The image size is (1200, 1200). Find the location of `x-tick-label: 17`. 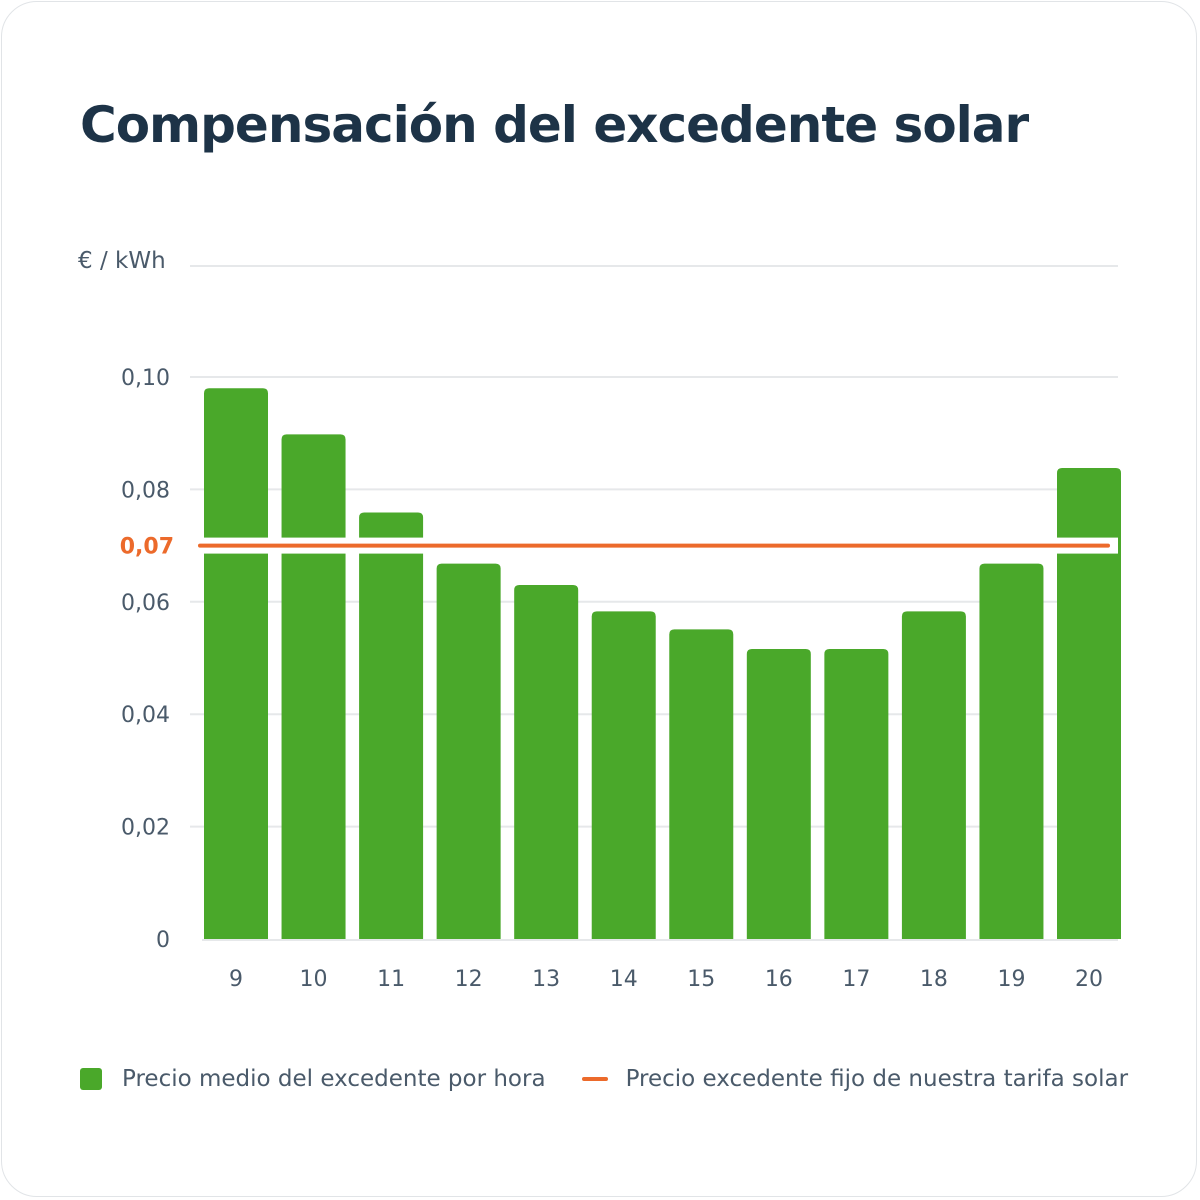

x-tick-label: 17 is located at coordinates (856, 979).